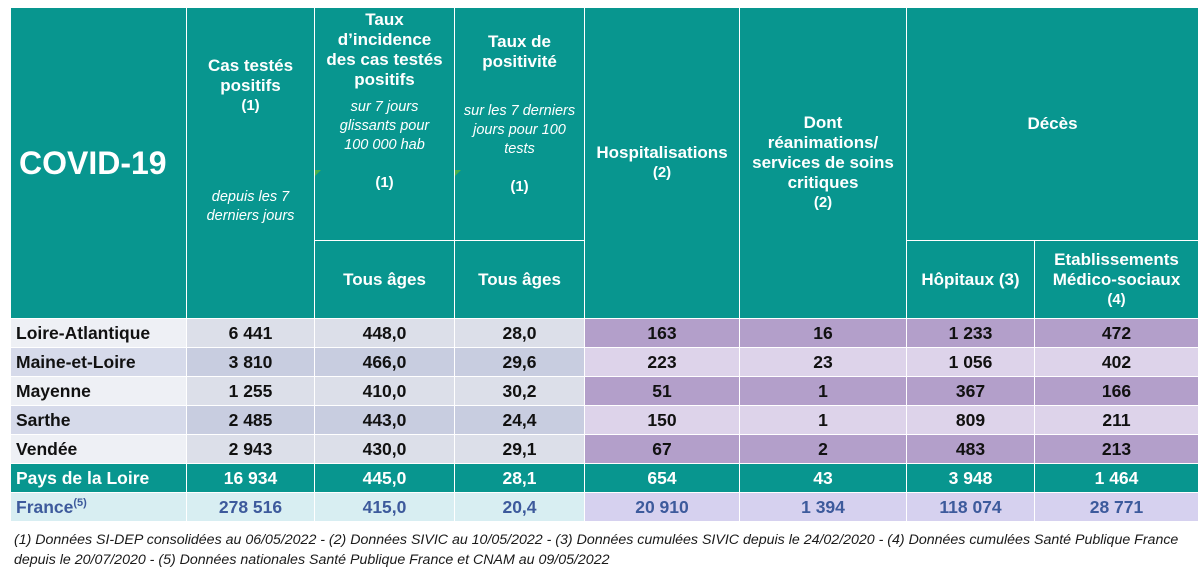  What do you see at coordinates (519, 478) in the screenshot?
I see `cell-positivite: 28,1` at bounding box center [519, 478].